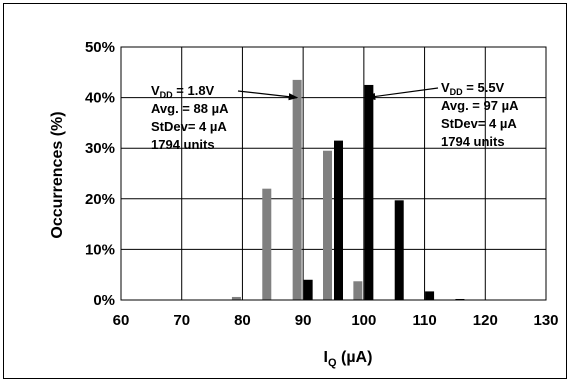 The width and height of the screenshot is (573, 385). What do you see at coordinates (303, 320) in the screenshot?
I see `x-tick-label: 90` at bounding box center [303, 320].